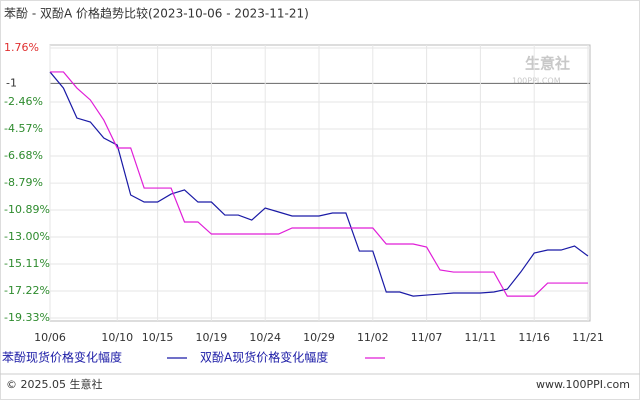 The width and height of the screenshot is (640, 404). I want to click on footer-left: © 2025.05 生意社, so click(54, 384).